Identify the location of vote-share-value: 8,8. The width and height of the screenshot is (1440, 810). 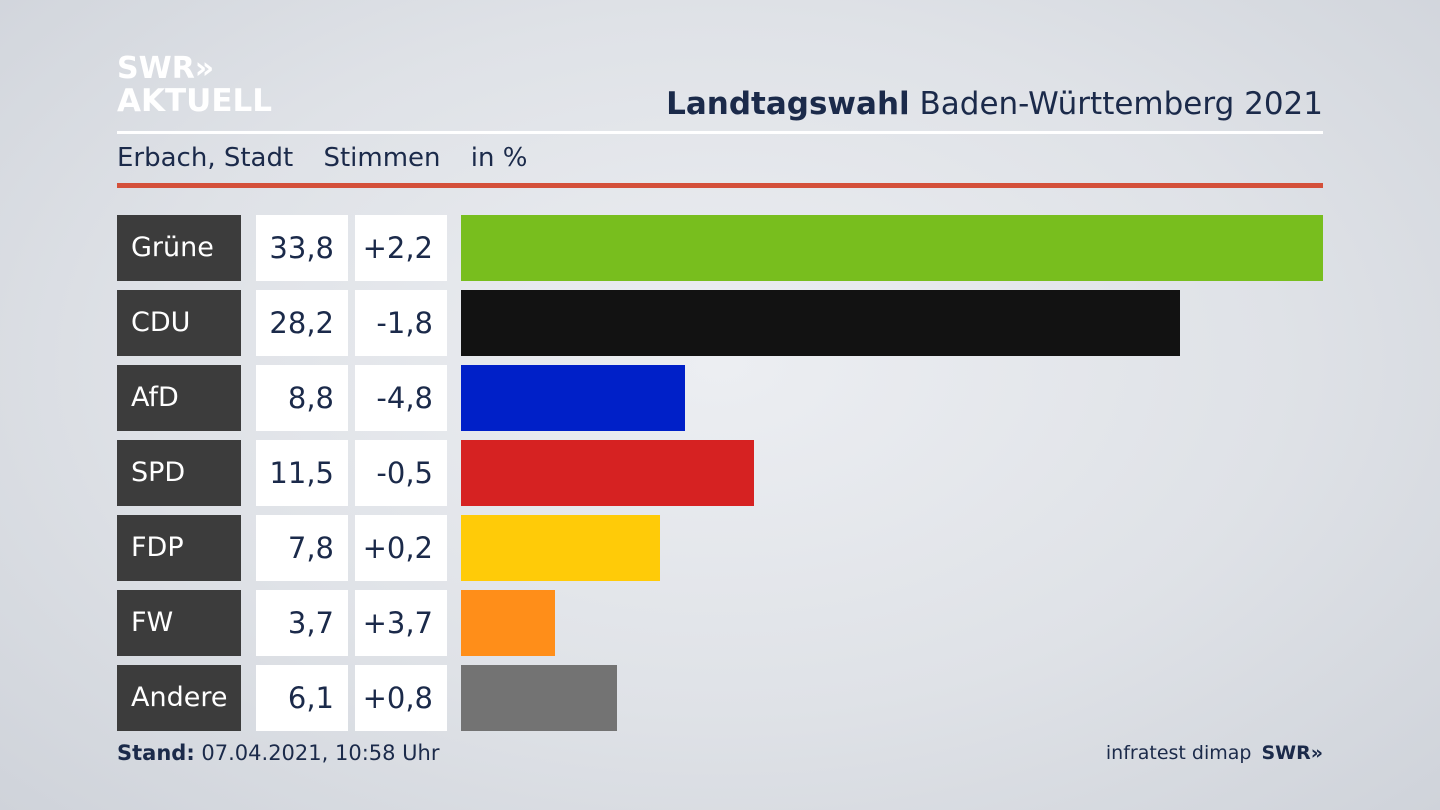
(302, 398).